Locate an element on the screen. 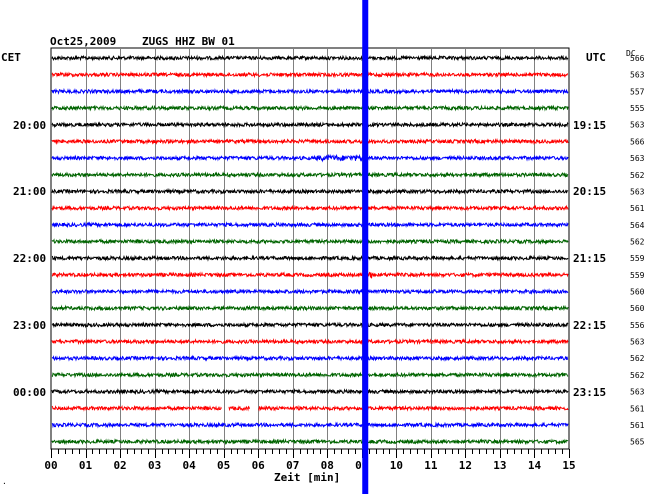  event-marker-line is located at coordinates (365, 247).